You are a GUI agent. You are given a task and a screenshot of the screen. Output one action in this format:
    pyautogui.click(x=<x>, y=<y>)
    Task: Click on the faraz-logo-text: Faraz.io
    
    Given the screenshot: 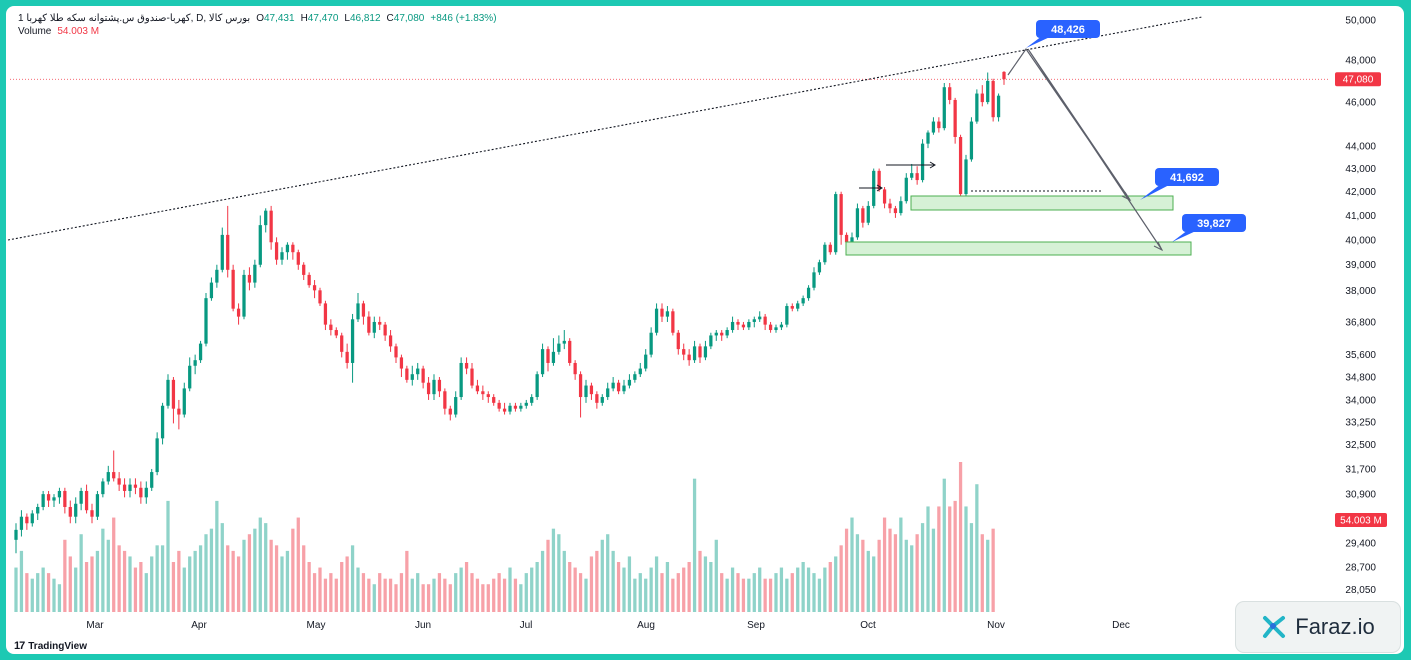 What is the action you would take?
    pyautogui.click(x=1335, y=626)
    